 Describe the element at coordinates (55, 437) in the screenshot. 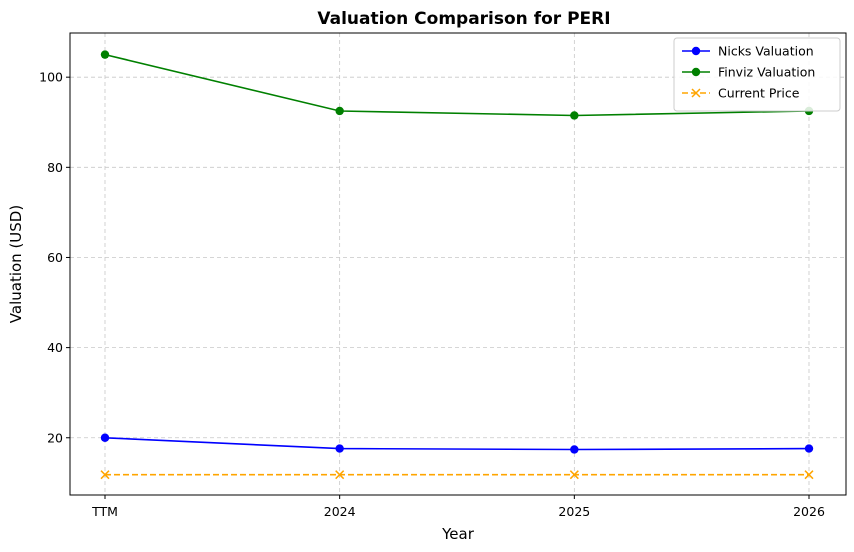

I see `y-tick-label: 20` at that location.